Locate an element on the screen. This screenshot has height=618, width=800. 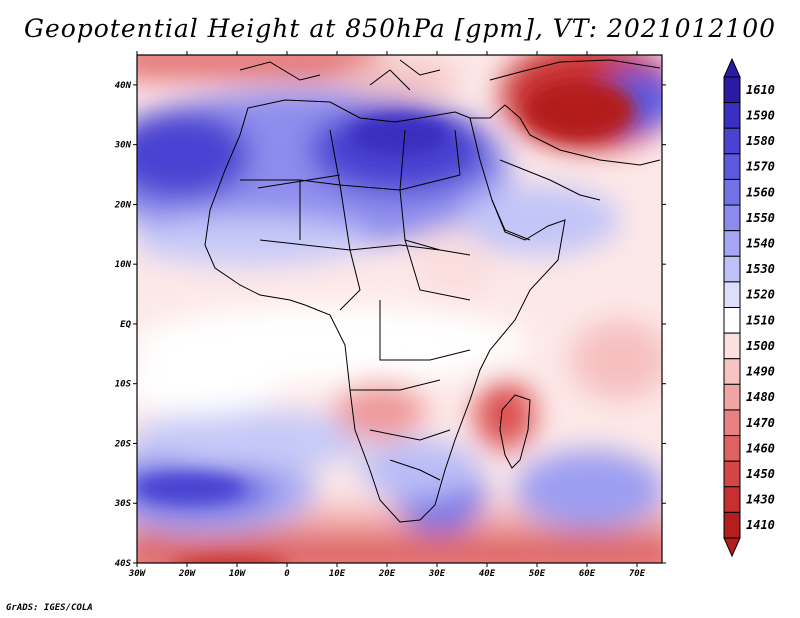
colorbar-label: 1560 is located at coordinates (760, 192).